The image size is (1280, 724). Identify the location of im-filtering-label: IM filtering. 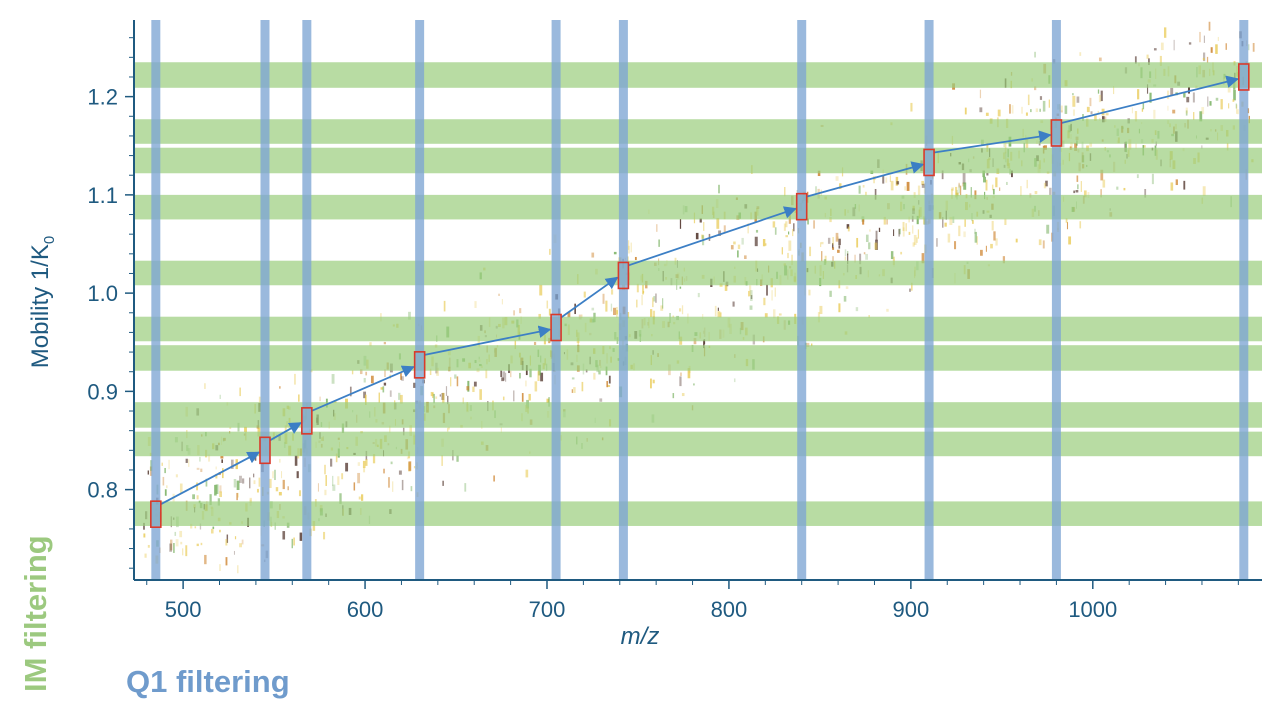
(35, 613).